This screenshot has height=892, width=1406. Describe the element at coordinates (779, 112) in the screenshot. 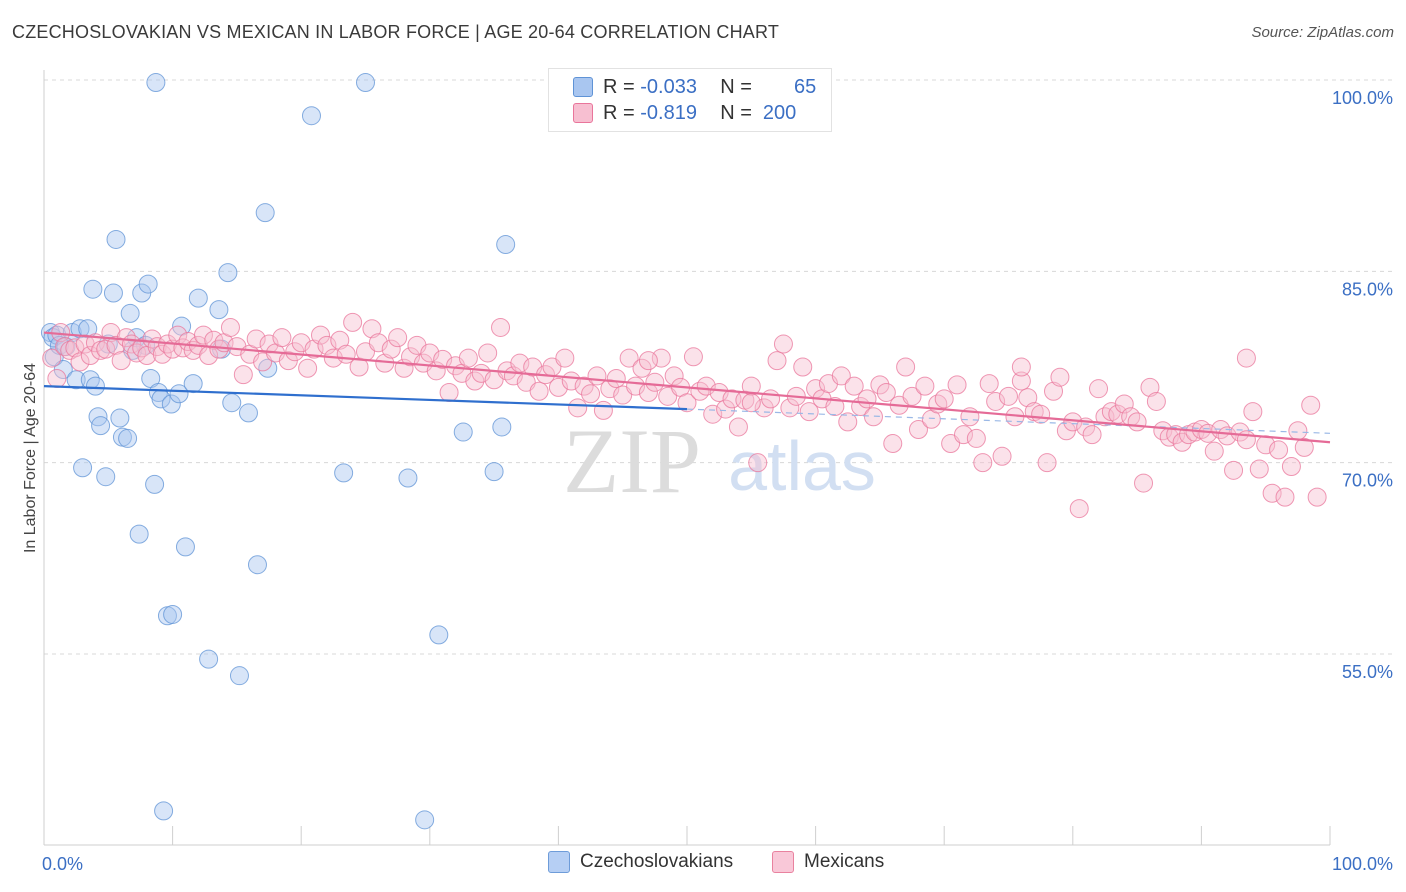

I see `n-value-mexicans: 200` at that location.